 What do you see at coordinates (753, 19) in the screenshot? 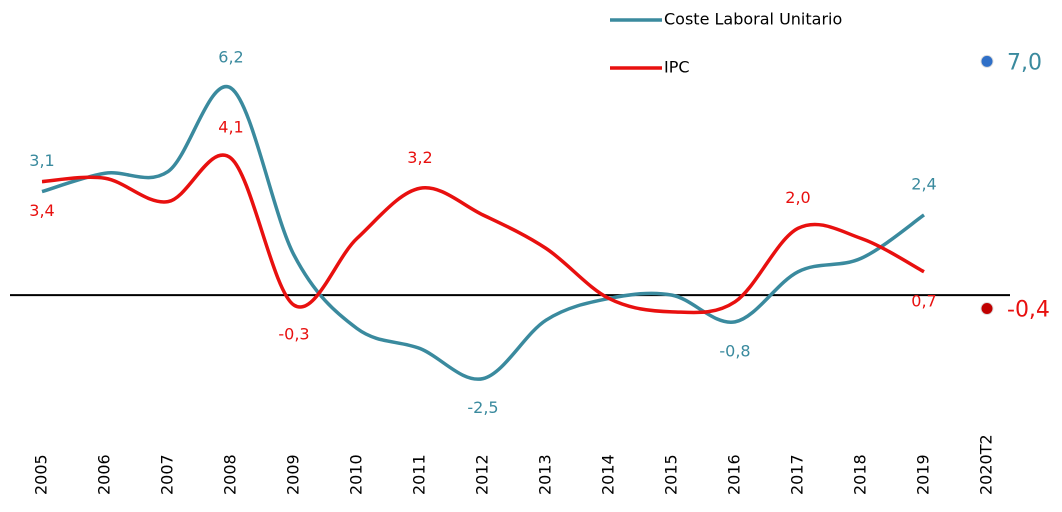
I see `legend-label: Coste Laboral Unitario` at bounding box center [753, 19].